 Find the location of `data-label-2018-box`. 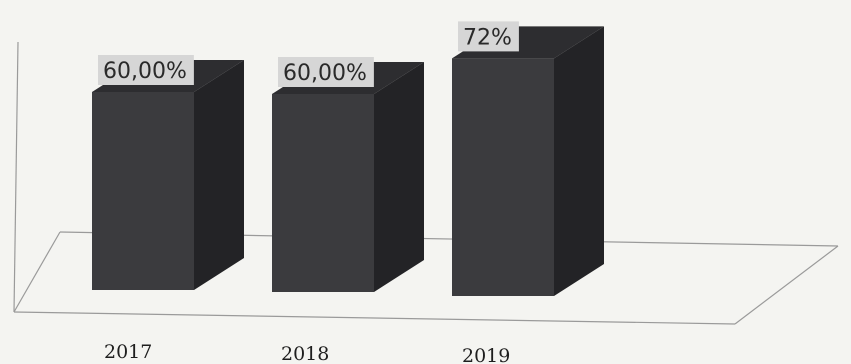

data-label-2018-box is located at coordinates (326, 72).